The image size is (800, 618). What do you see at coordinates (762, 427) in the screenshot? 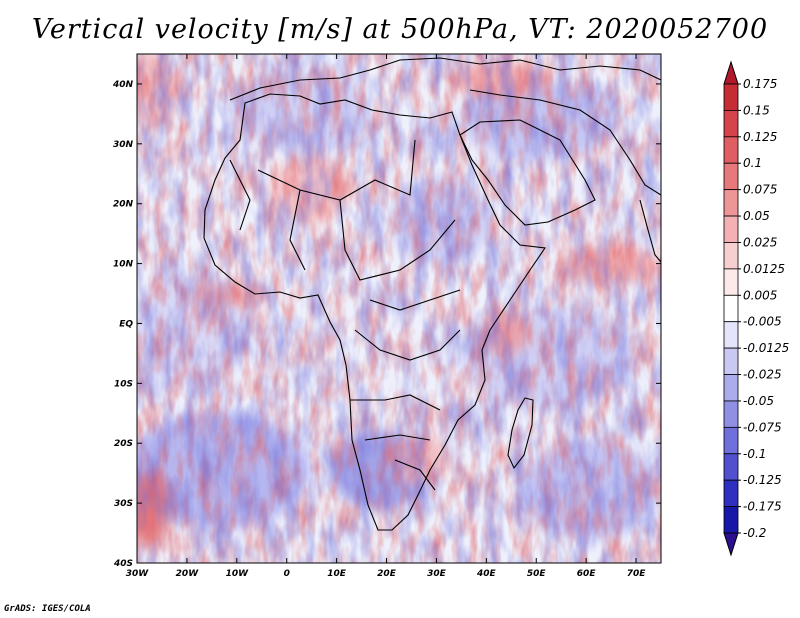
I see `colorbar-label: -0.075` at bounding box center [762, 427].